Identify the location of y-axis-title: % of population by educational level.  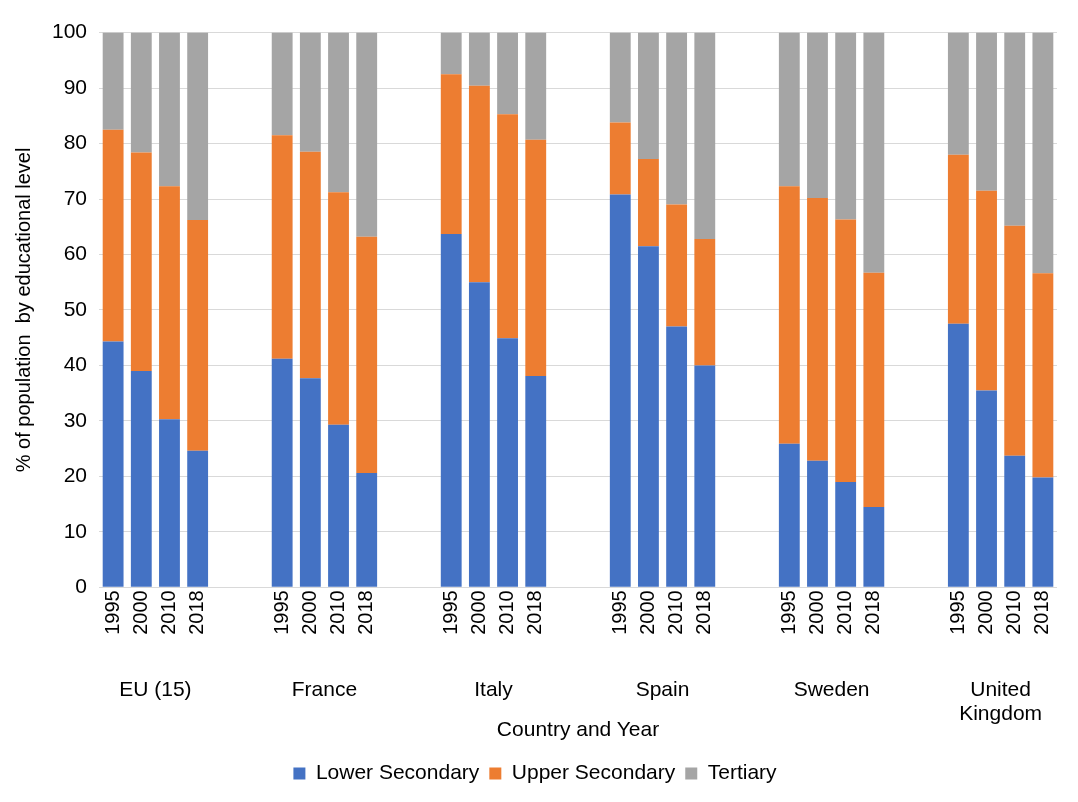
(22, 310).